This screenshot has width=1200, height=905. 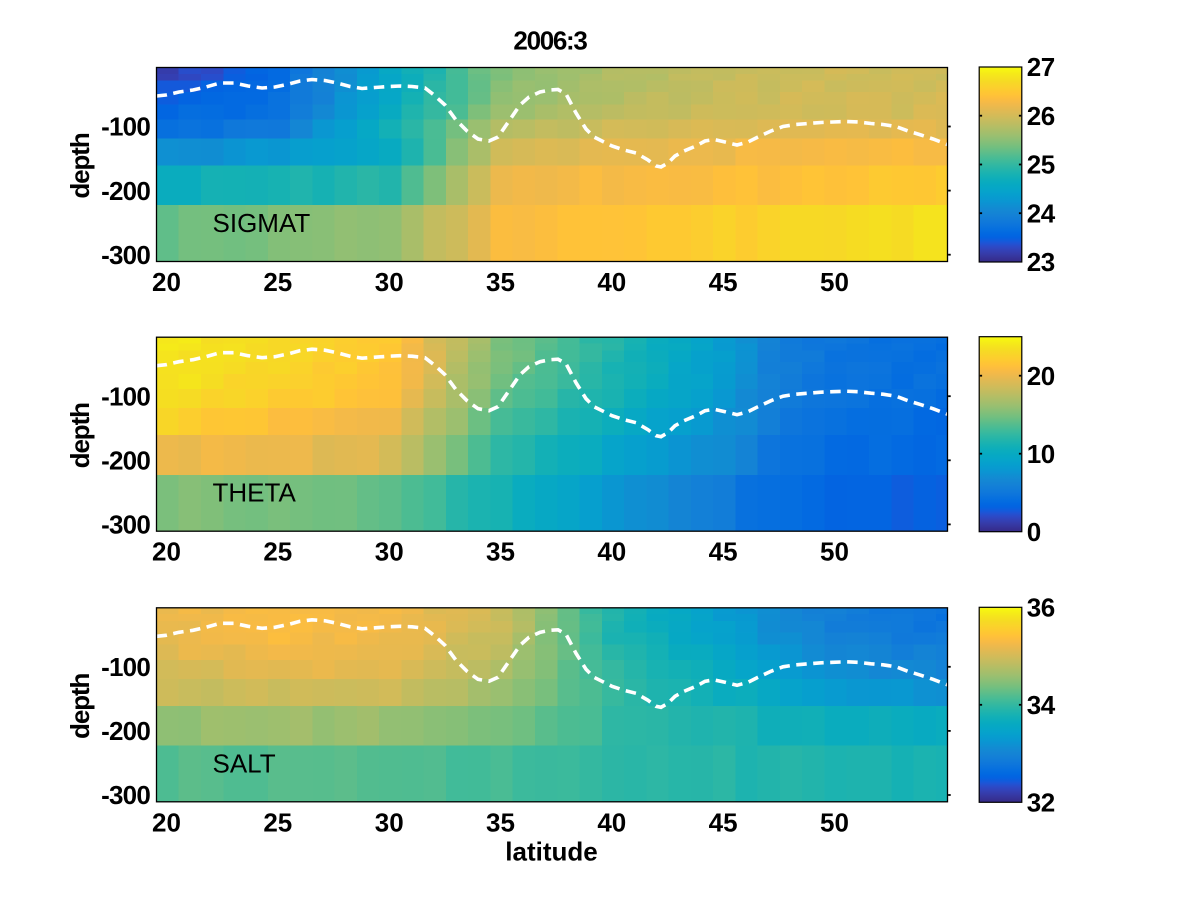 What do you see at coordinates (1041, 213) in the screenshot?
I see `svg-text: 24` at bounding box center [1041, 213].